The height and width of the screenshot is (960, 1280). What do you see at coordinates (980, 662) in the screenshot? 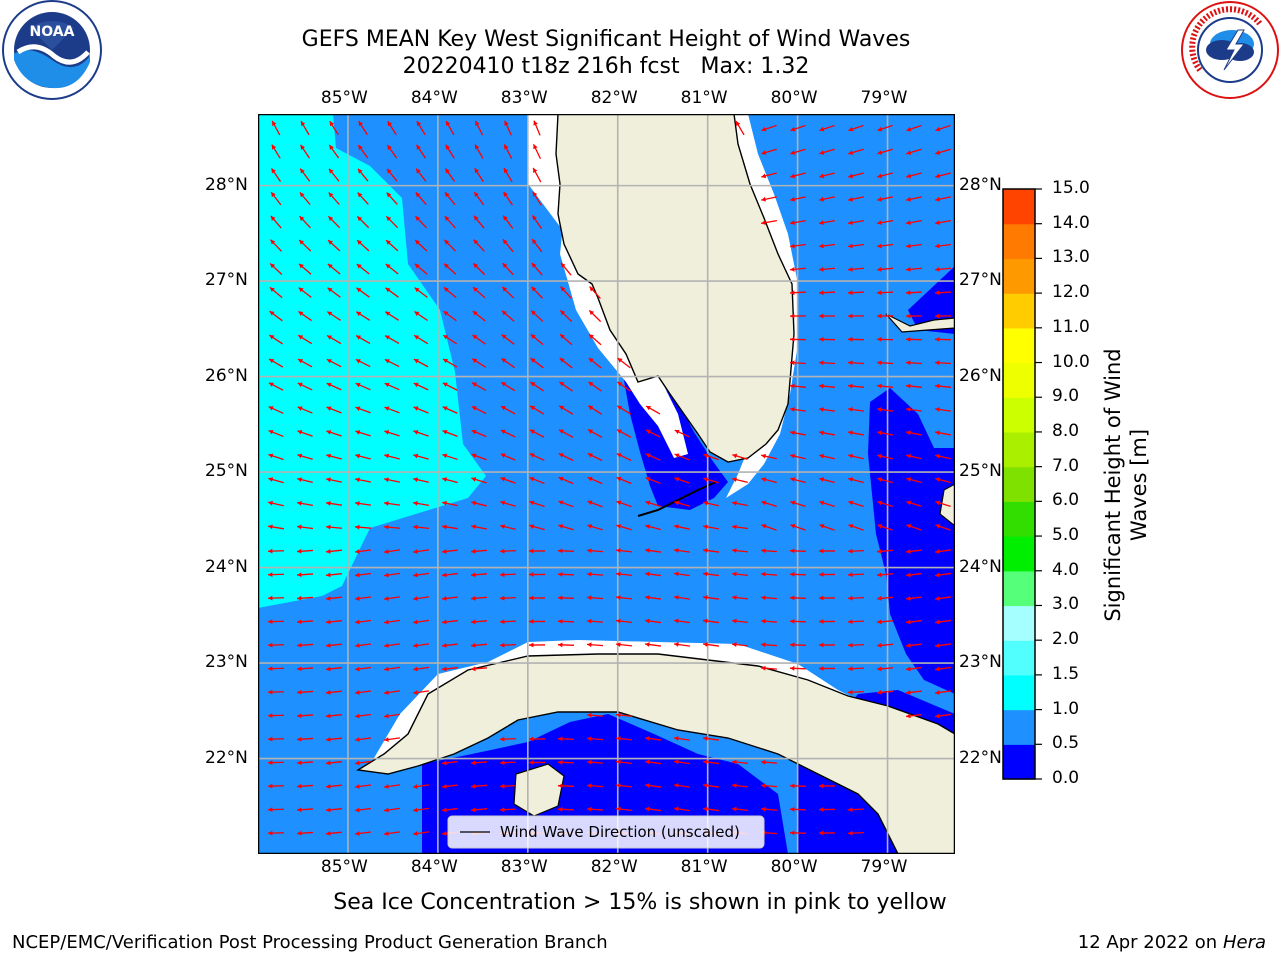
I see `lat-tick-label-right-1: 23°N` at bounding box center [980, 662].